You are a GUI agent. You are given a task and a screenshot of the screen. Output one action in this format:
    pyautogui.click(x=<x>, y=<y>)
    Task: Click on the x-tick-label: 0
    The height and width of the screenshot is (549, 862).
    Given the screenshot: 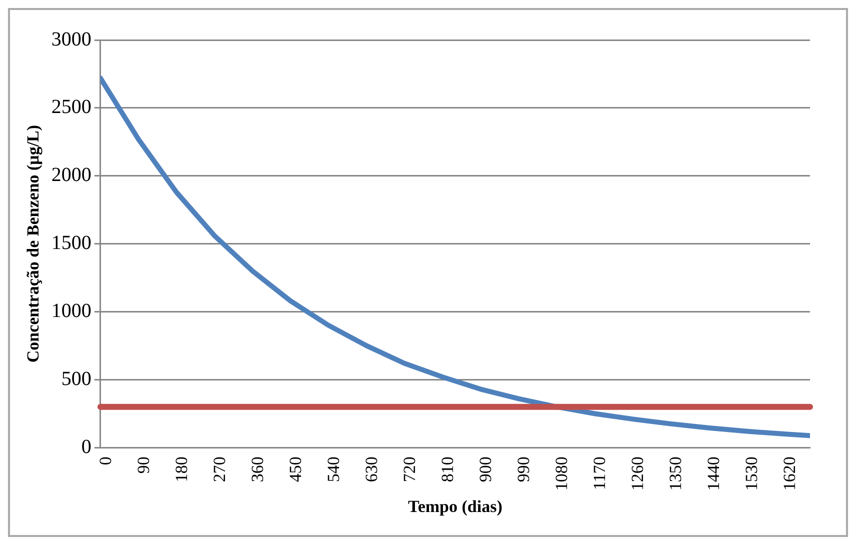 What is the action you would take?
    pyautogui.click(x=105, y=461)
    